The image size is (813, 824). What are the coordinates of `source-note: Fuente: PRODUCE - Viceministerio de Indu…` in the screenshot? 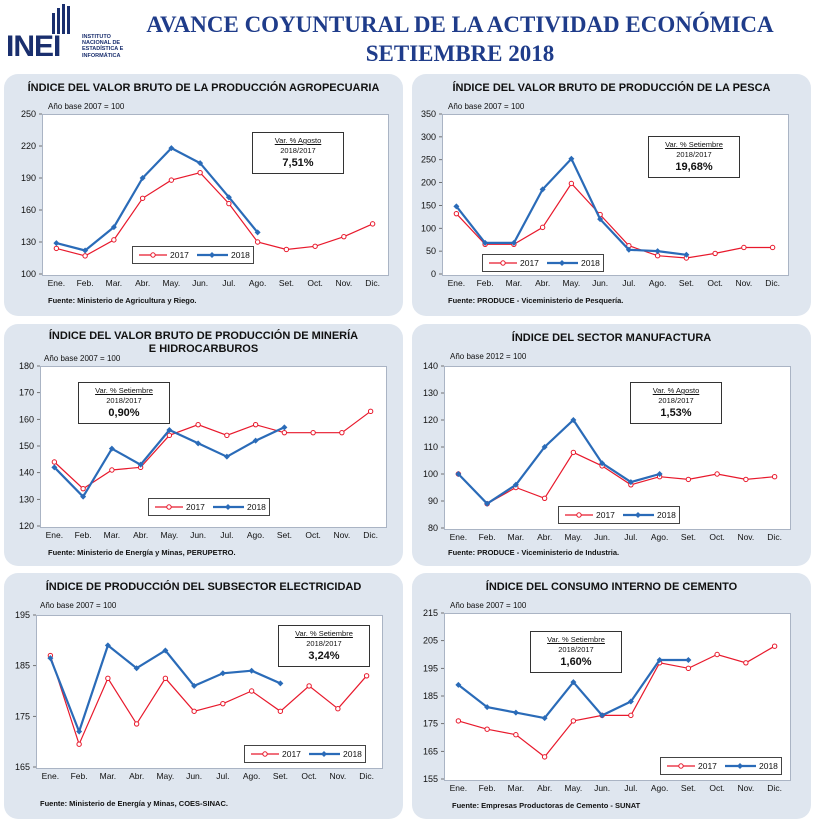 It's located at (534, 552).